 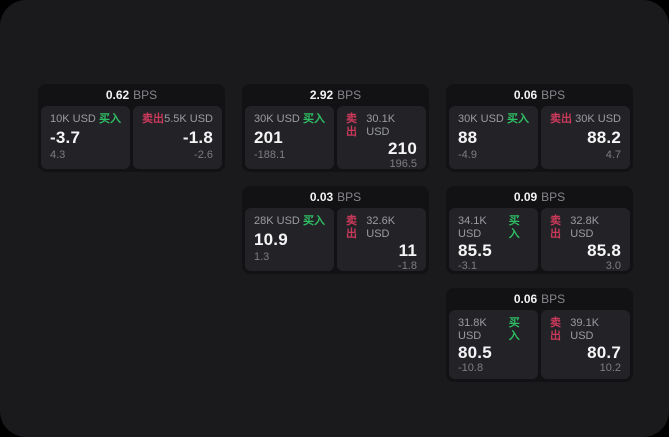 I want to click on sell-size-label: 32.8K USD, so click(x=585, y=227).